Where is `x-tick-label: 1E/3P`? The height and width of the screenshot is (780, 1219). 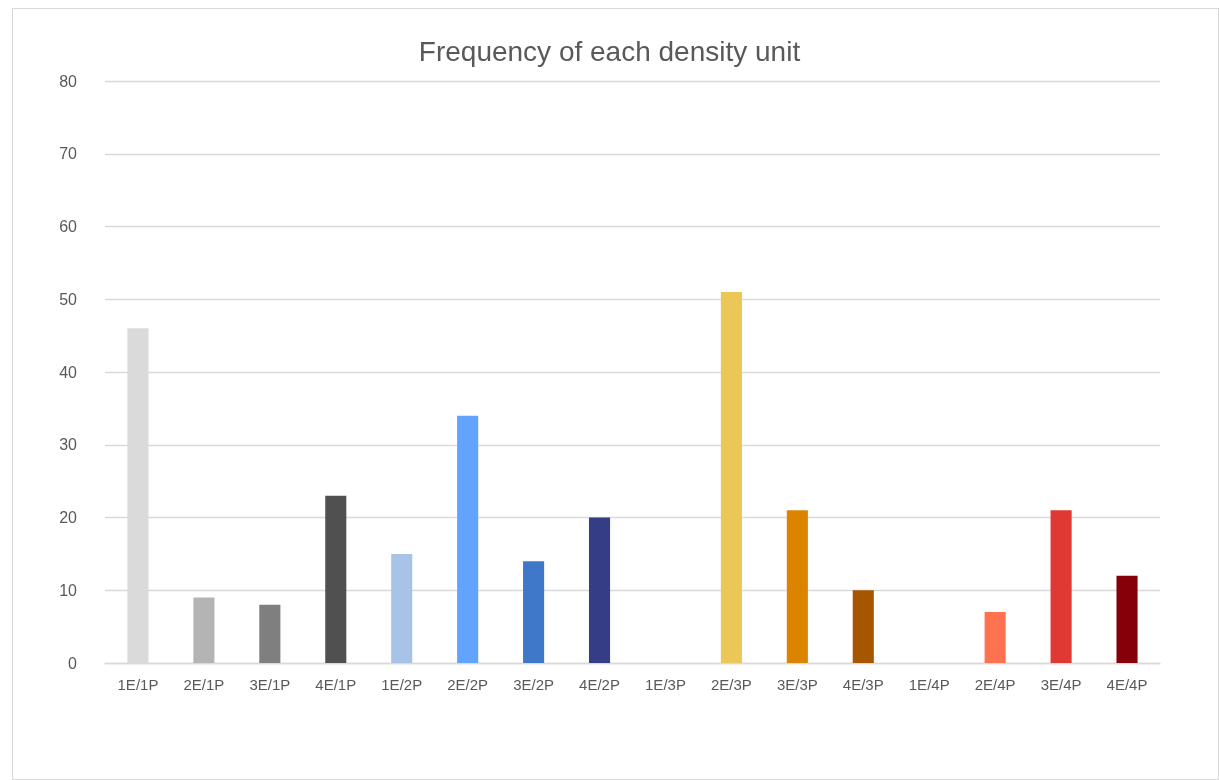
x-tick-label: 1E/3P is located at coordinates (665, 684).